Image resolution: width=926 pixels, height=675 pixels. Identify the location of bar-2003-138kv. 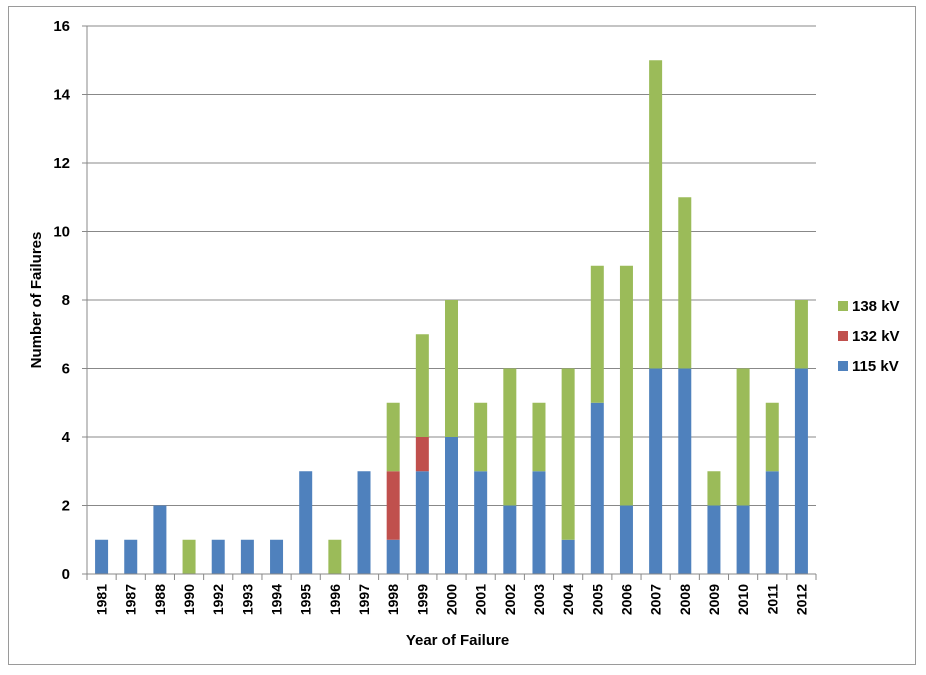
(539, 437).